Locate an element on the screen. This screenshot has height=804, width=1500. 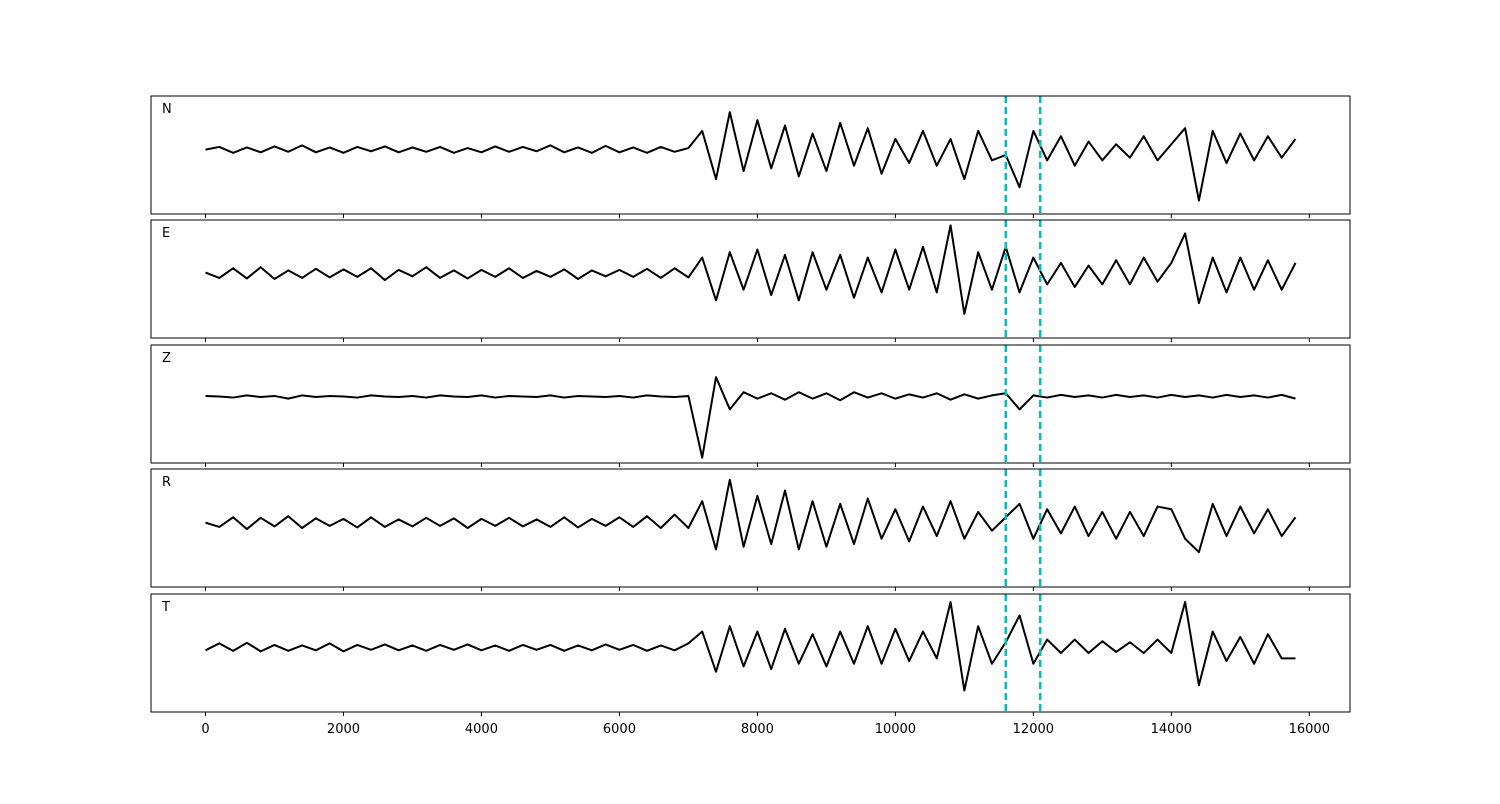
x-tick-label: 16000 is located at coordinates (1309, 729).